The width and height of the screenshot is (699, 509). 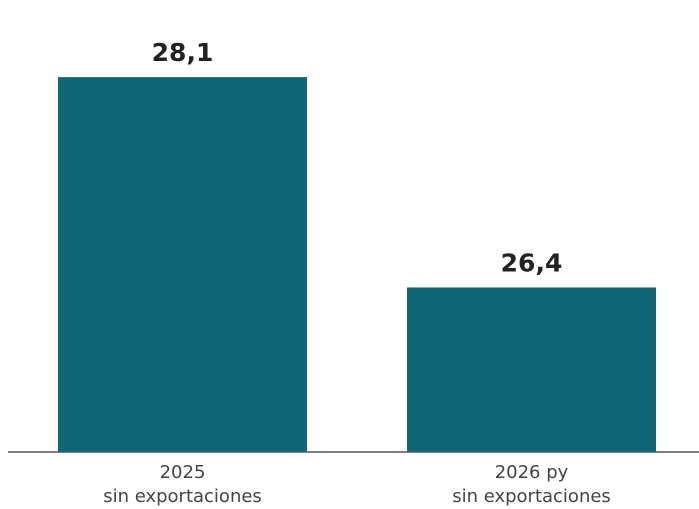 I want to click on value-label-1: 26,4, so click(x=532, y=262).